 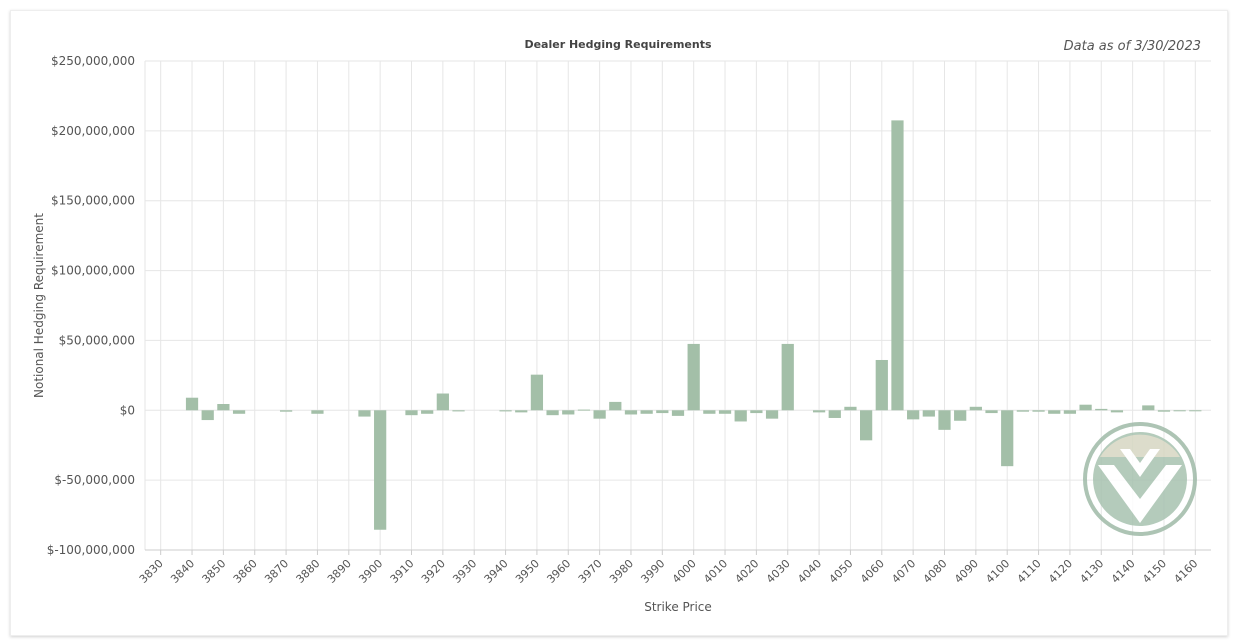 What do you see at coordinates (590, 571) in the screenshot?
I see `x-tick-label: 3970` at bounding box center [590, 571].